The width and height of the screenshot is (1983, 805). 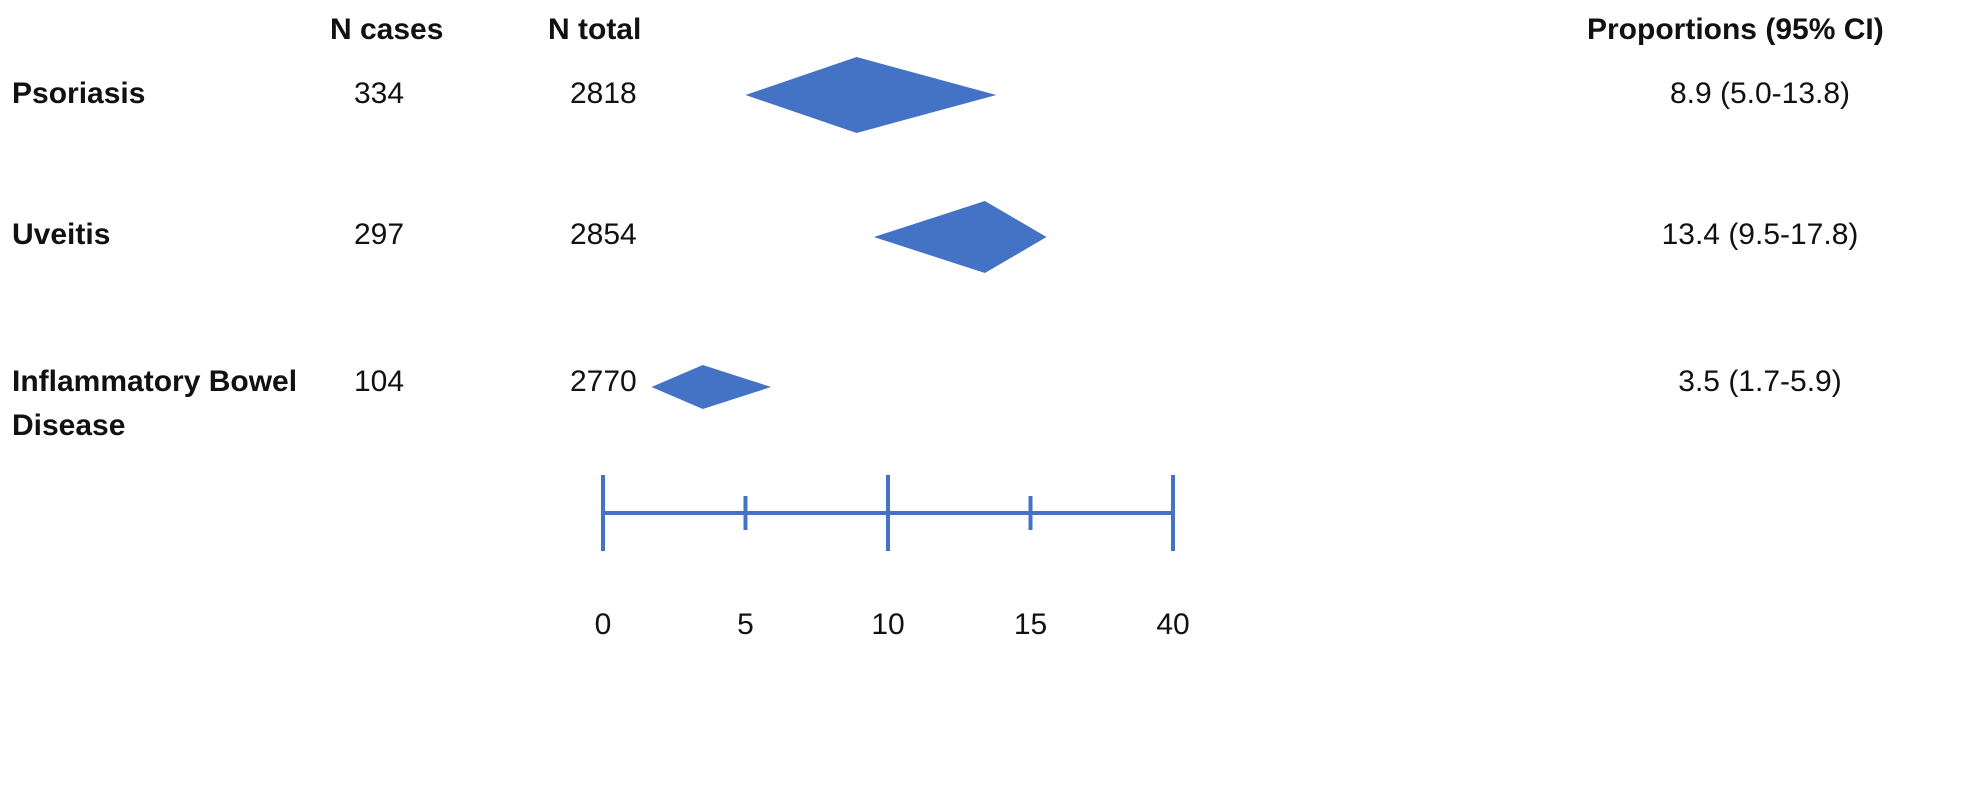 I want to click on row-n-cases: 104, so click(x=379, y=381).